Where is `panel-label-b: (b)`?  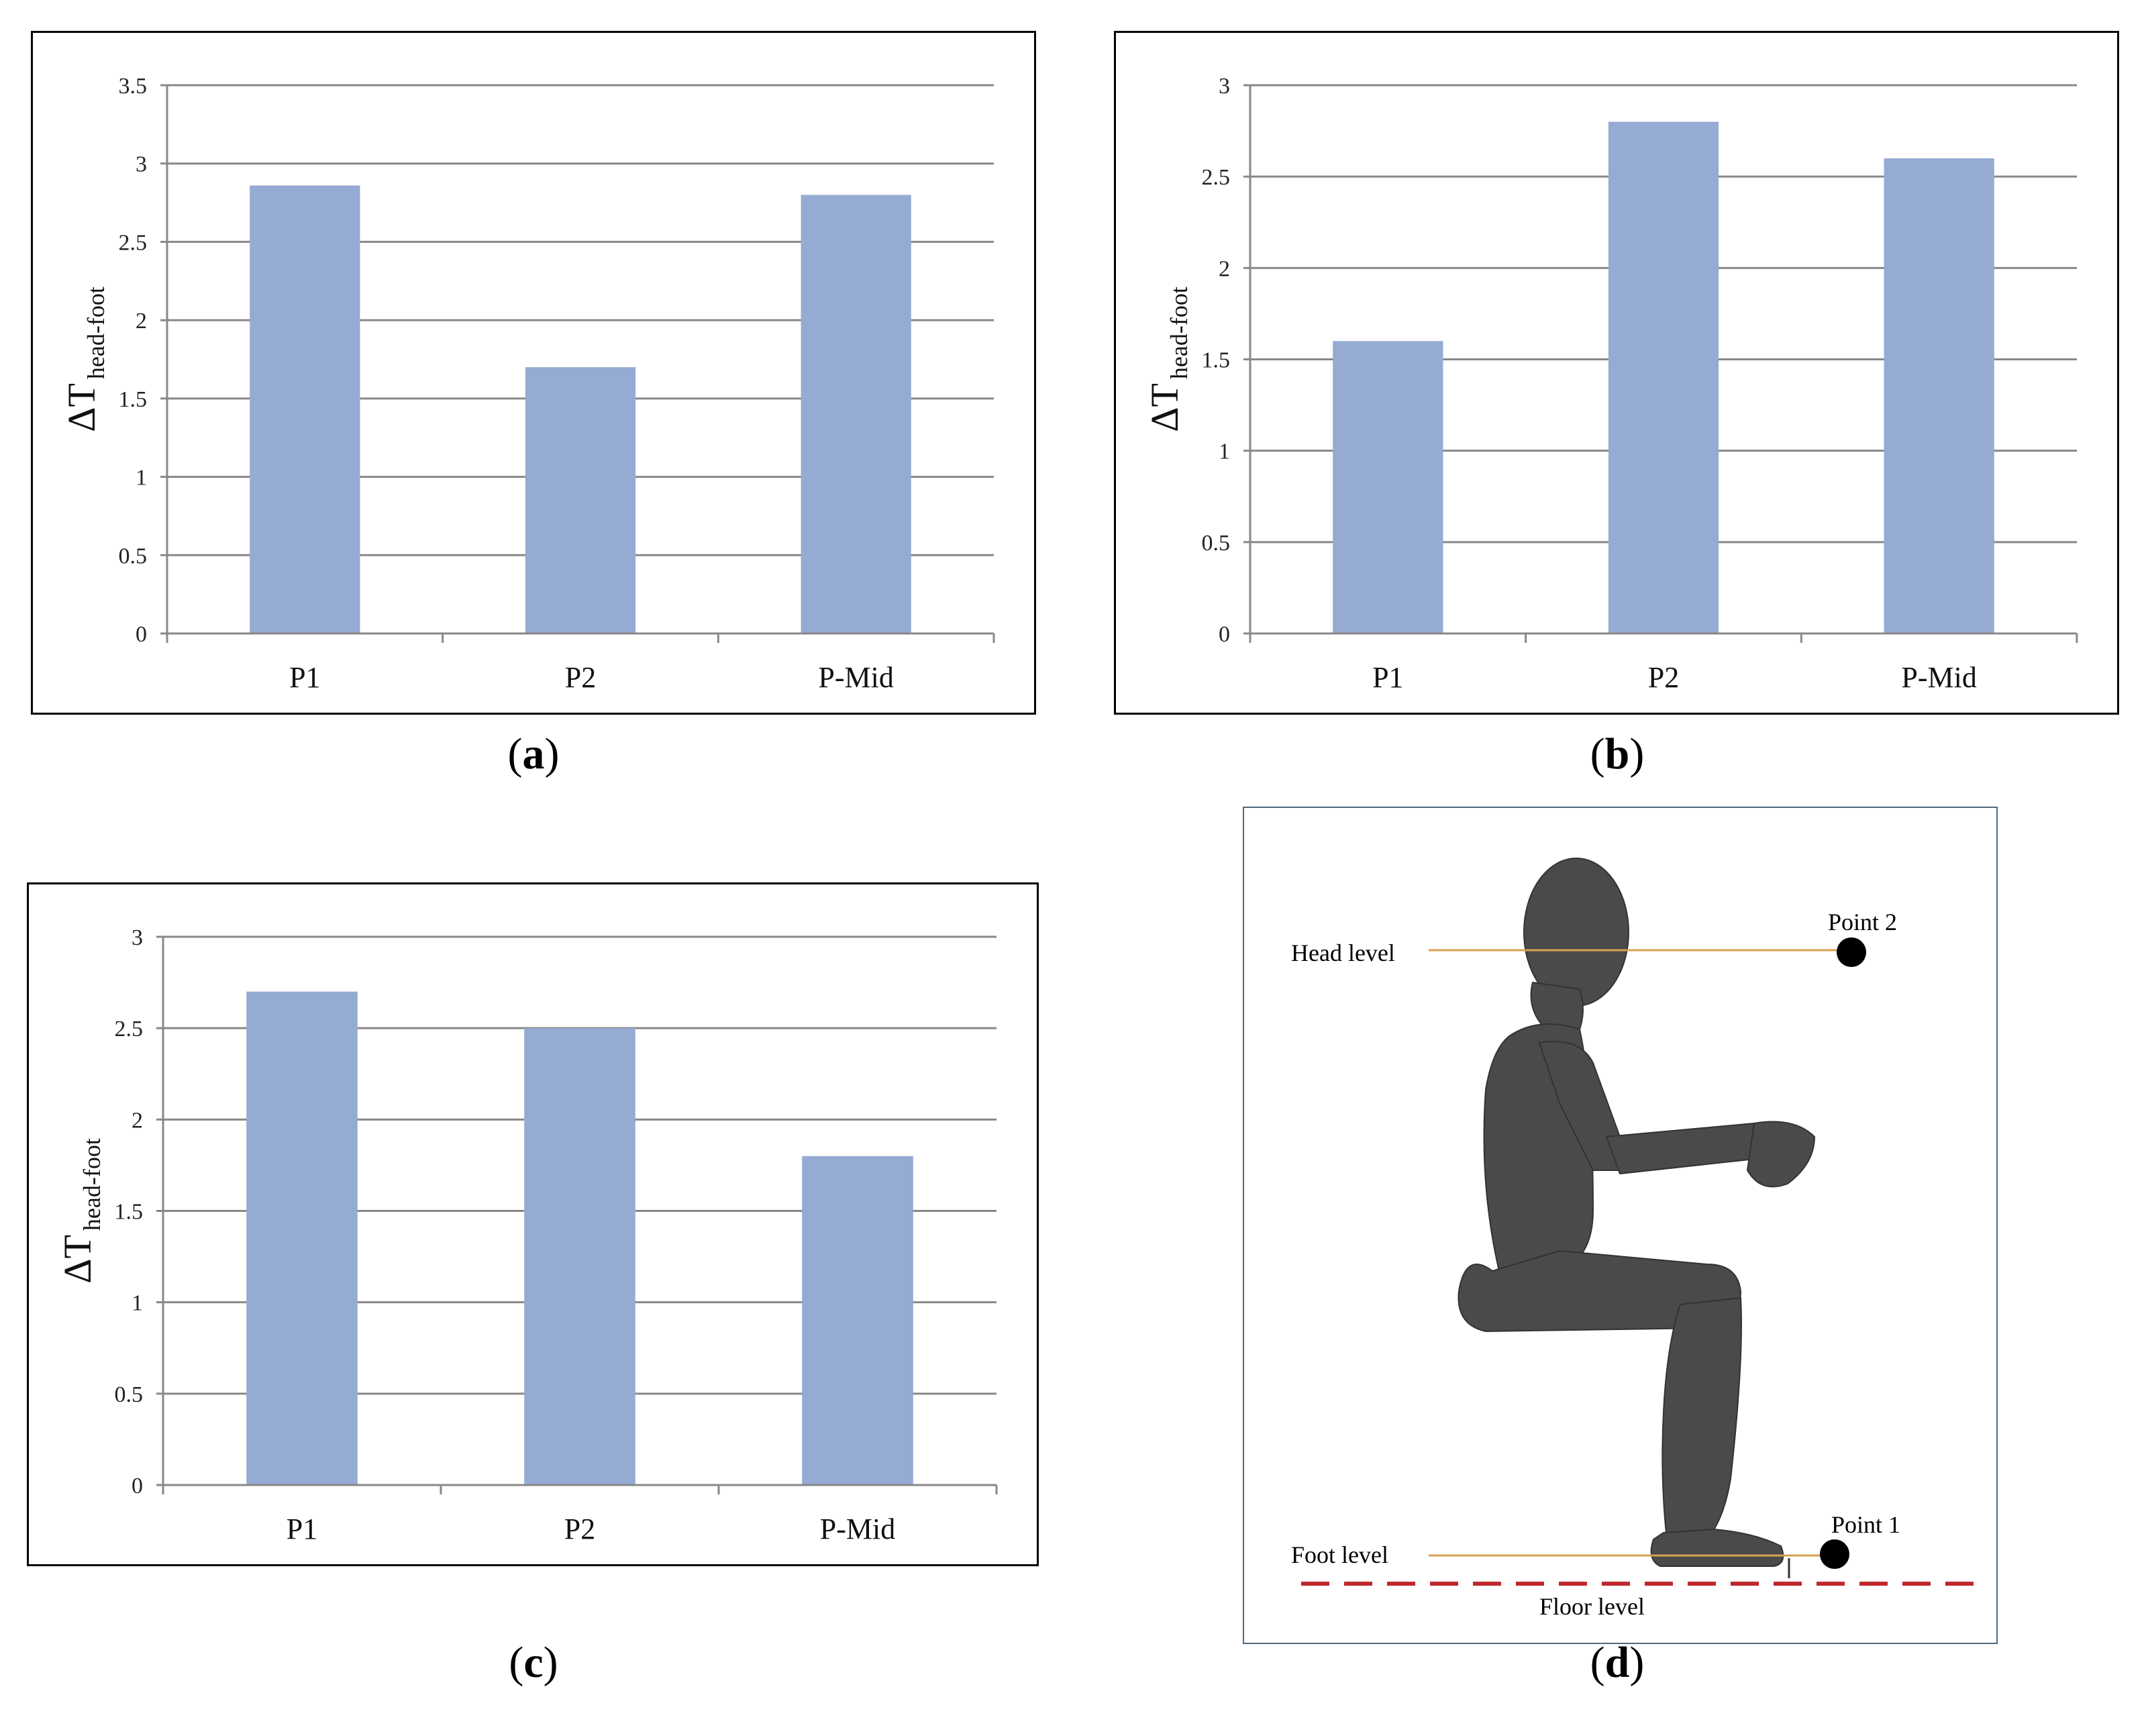
panel-label-b: (b) is located at coordinates (1617, 753).